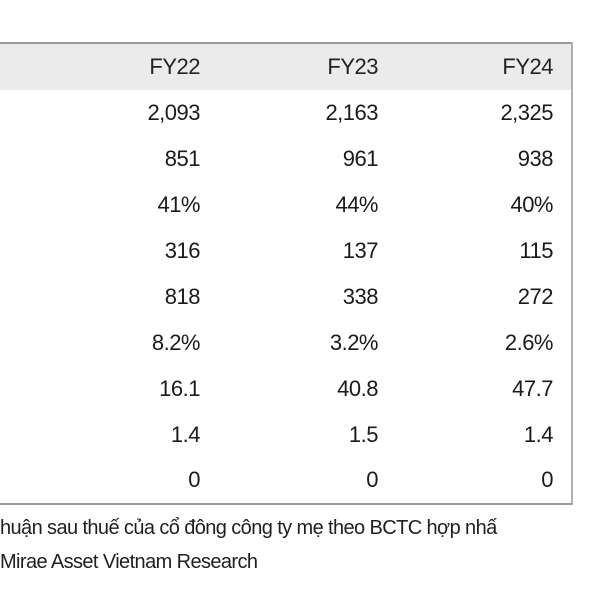  Describe the element at coordinates (286, 43) in the screenshot. I see `table-top-border` at that location.